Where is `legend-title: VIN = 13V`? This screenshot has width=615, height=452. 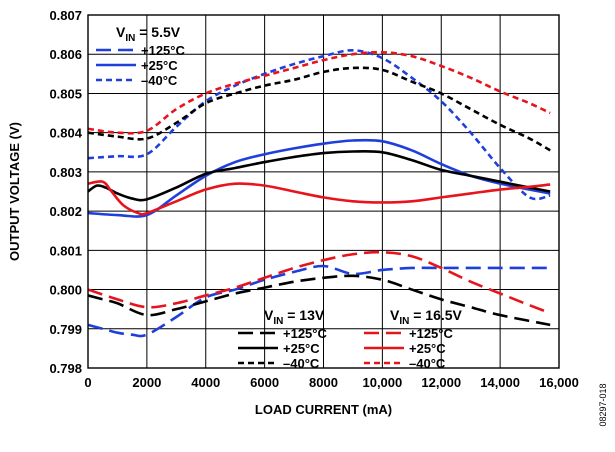
legend-title: VIN = 13V is located at coordinates (294, 317).